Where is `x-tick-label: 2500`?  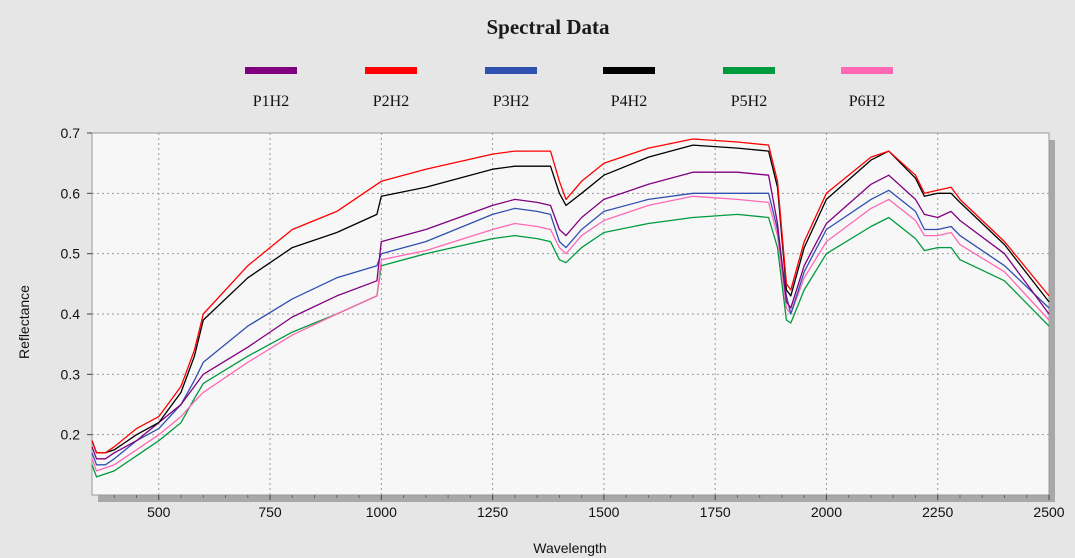 x-tick-label: 2500 is located at coordinates (1048, 512).